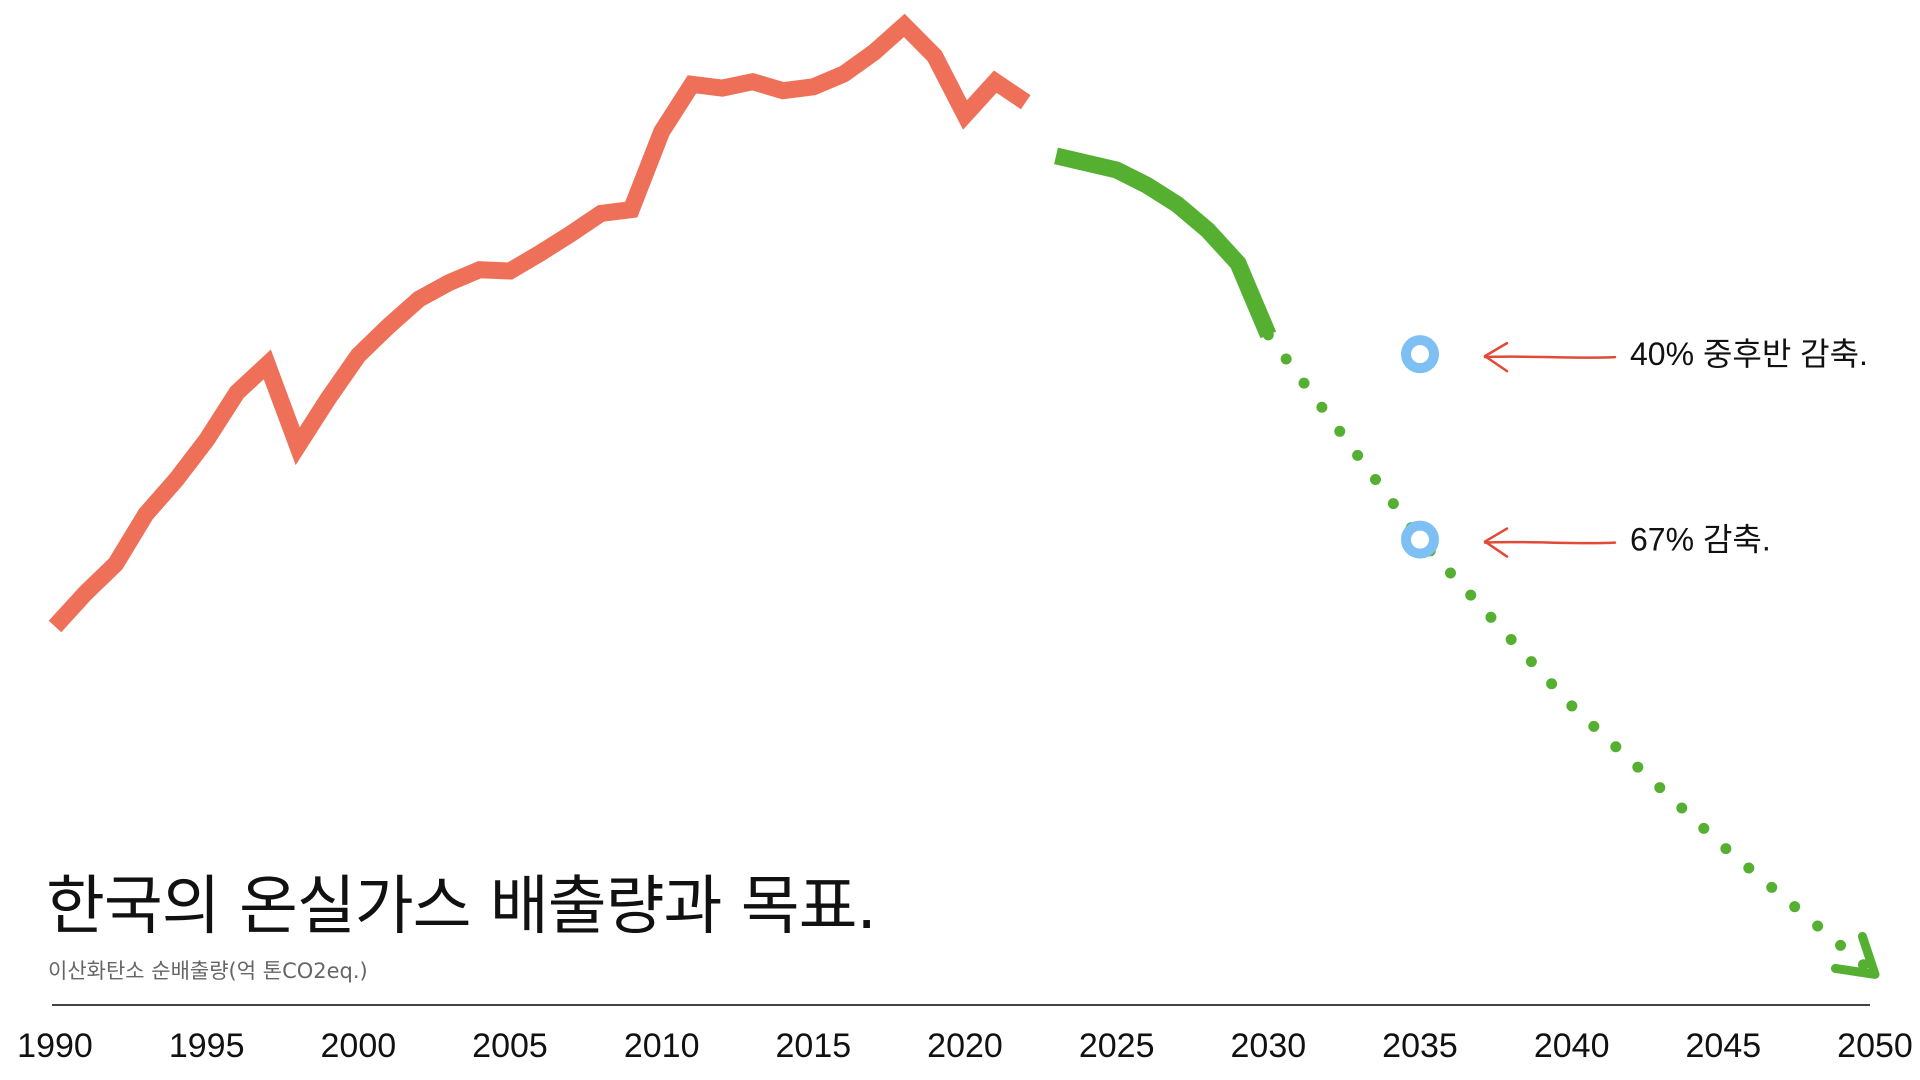 The height and width of the screenshot is (1080, 1920). I want to click on x-tick-label: 2020, so click(965, 1046).